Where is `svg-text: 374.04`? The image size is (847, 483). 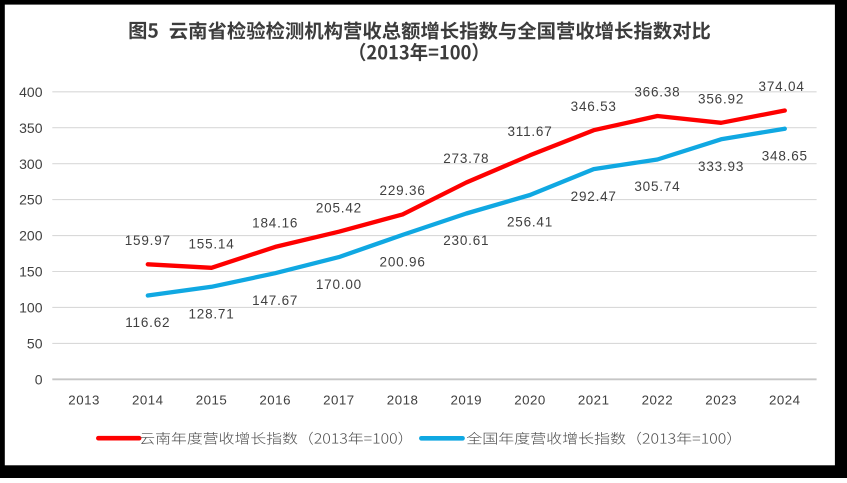 svg-text: 374.04 is located at coordinates (782, 86).